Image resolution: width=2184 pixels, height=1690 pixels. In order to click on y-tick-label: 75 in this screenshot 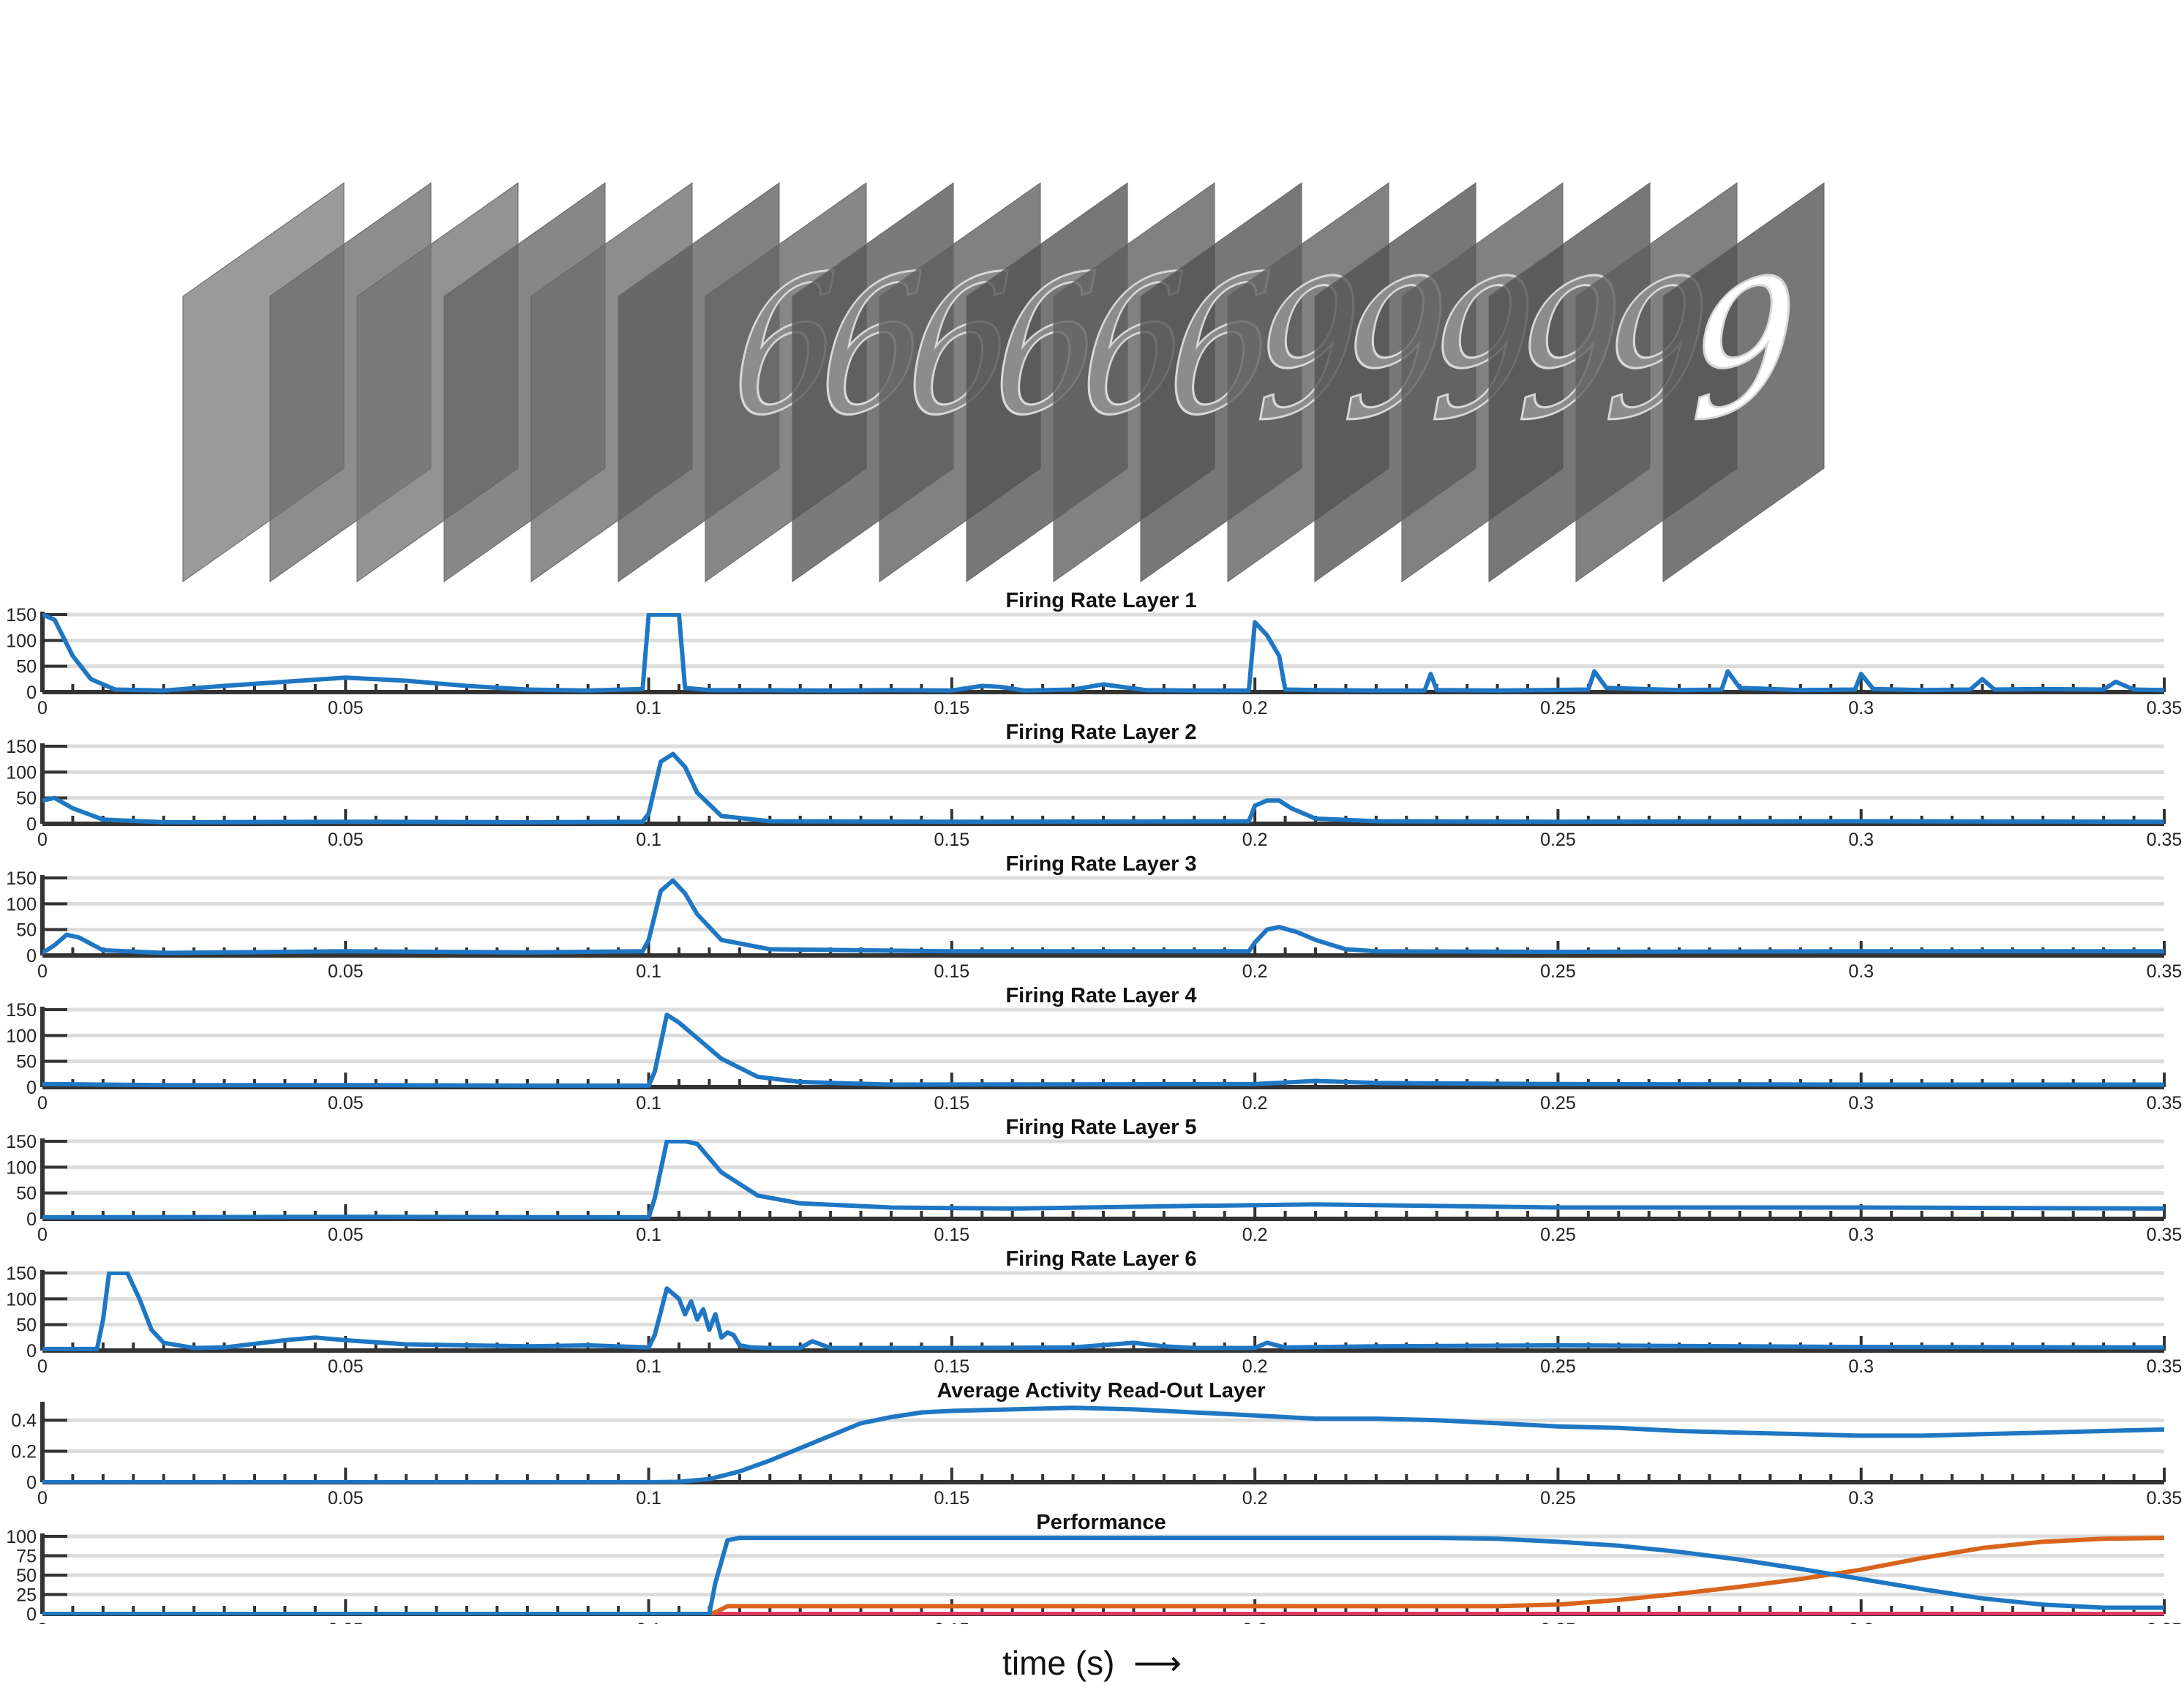, I will do `click(27, 1557)`.